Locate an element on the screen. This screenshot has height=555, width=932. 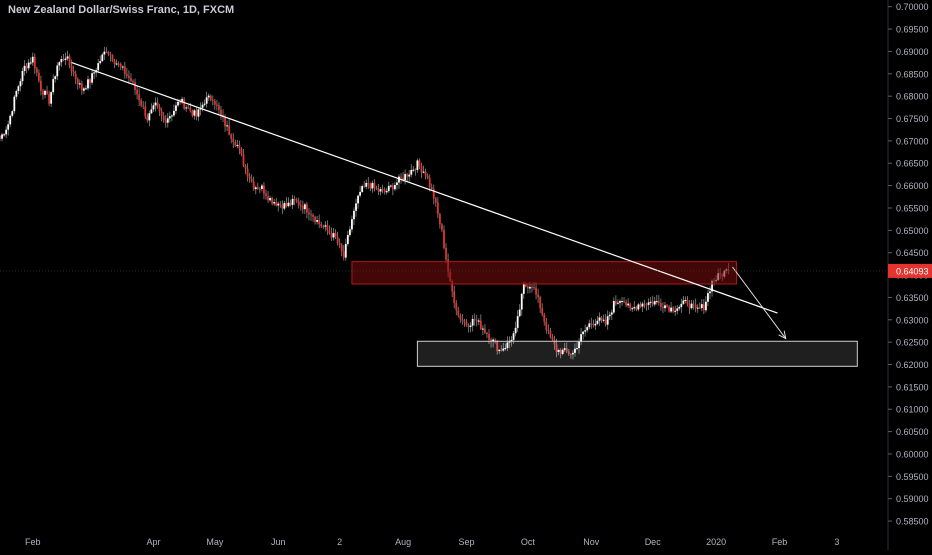
time-axis: Feb Apr May Jun 2 Aug Sep Oct Nov Dec 2020 Feb 3 is located at coordinates (432, 542).